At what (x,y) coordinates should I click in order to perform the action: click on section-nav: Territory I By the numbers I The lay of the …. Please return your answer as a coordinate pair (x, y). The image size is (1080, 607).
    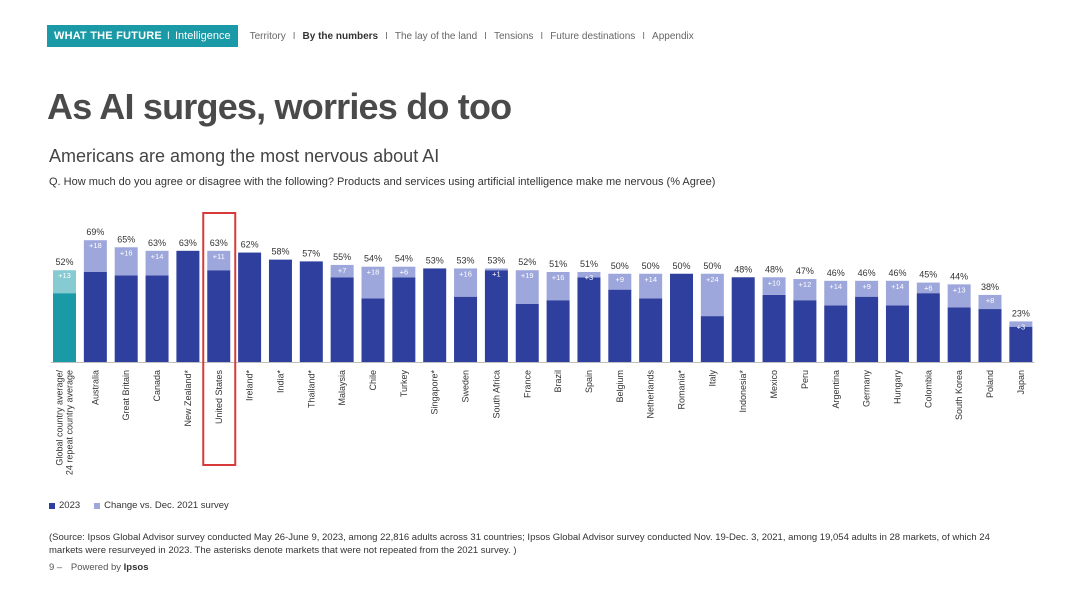
    Looking at the image, I should click on (472, 36).